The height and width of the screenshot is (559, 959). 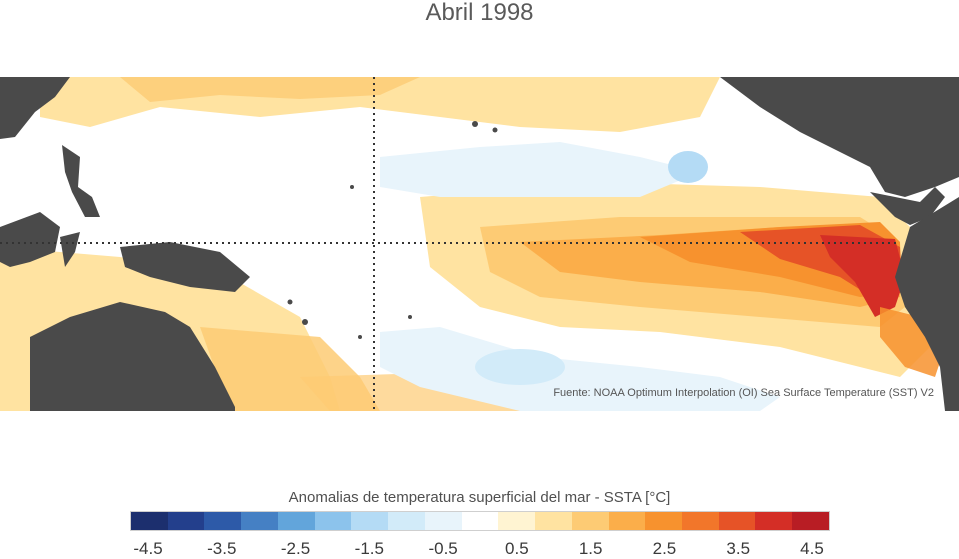 I want to click on colorbar, so click(x=480, y=521).